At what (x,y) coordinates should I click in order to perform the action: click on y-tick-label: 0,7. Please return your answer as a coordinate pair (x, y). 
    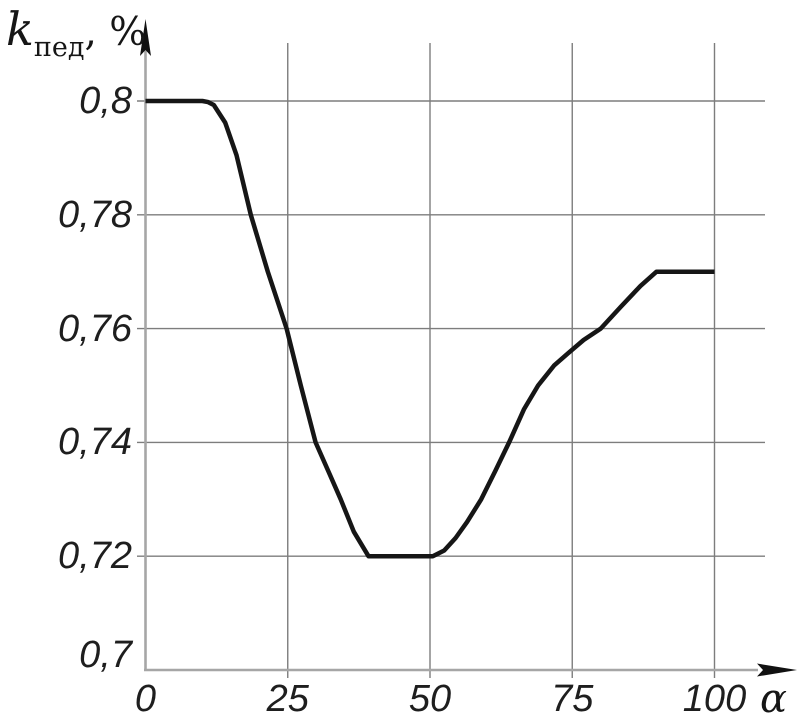
    Looking at the image, I should click on (105, 655).